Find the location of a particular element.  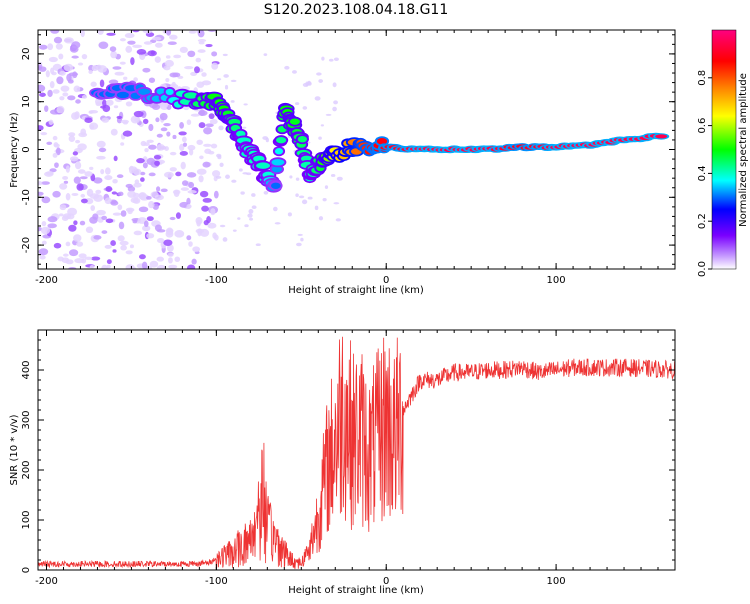

y-tick-label: -20 is located at coordinates (26, 245).